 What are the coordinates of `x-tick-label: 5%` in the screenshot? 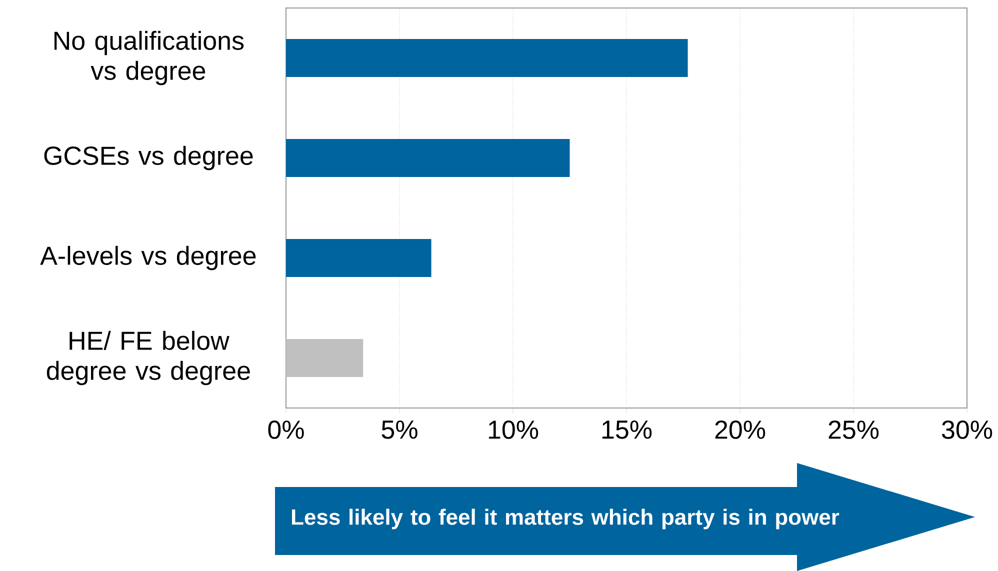 It's located at (400, 429).